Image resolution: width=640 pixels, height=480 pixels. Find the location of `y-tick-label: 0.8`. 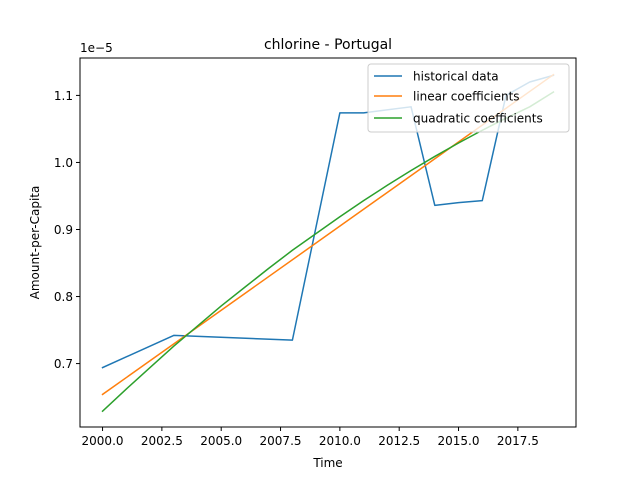

y-tick-label: 0.8 is located at coordinates (63, 297).